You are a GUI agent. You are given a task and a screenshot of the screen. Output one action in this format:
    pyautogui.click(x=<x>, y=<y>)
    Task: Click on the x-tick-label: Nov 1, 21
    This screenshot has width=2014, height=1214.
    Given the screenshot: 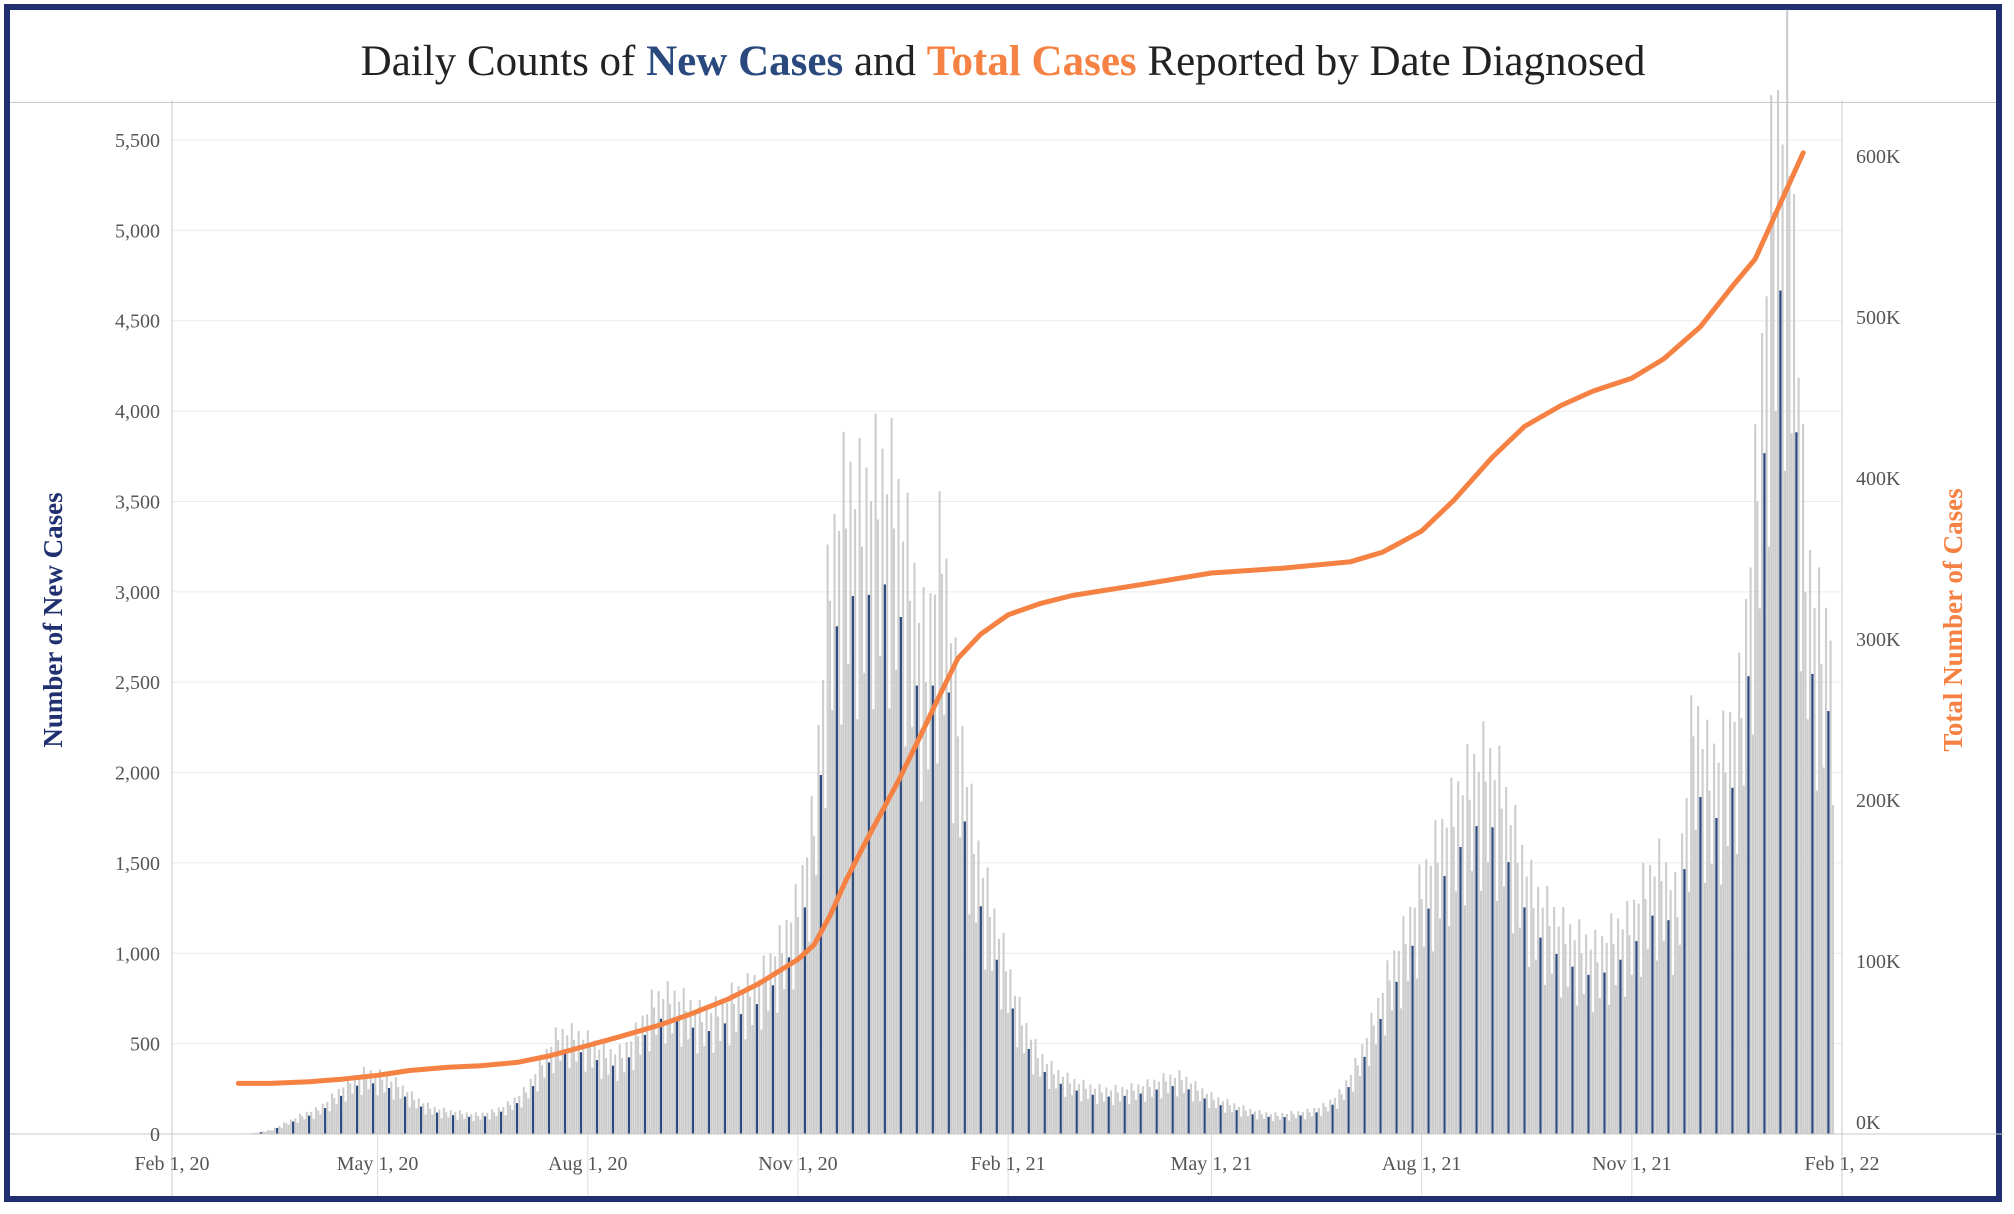 What is the action you would take?
    pyautogui.click(x=1631, y=1164)
    